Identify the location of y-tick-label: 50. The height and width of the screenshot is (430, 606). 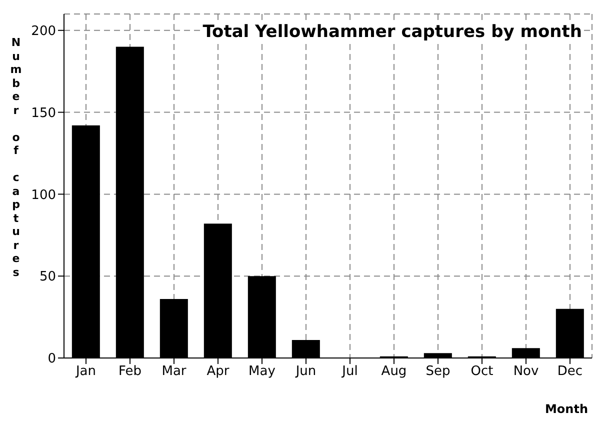
(47, 277).